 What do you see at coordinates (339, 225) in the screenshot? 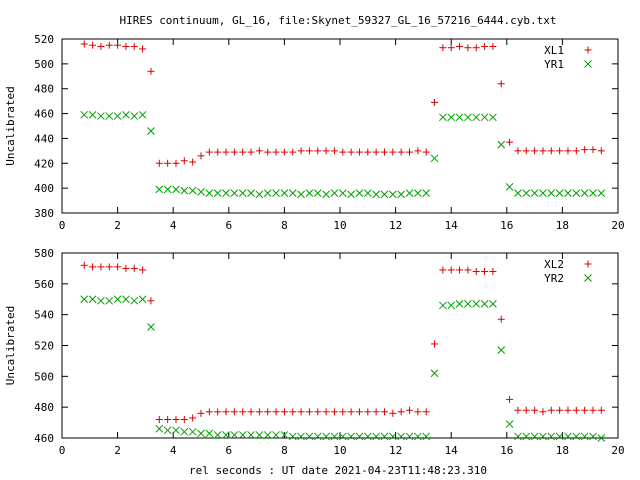
I see `x-tick-label: 10` at bounding box center [339, 225].